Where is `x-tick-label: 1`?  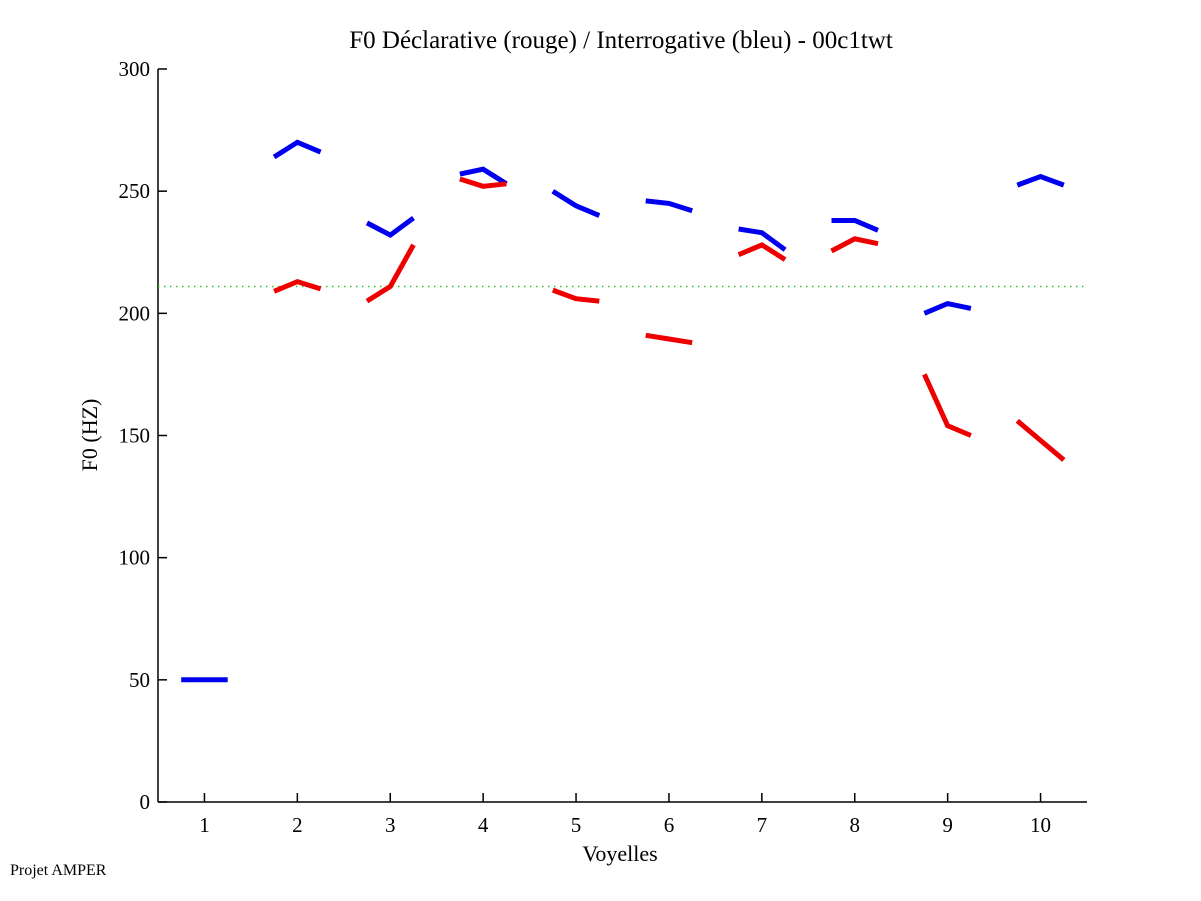 x-tick-label: 1 is located at coordinates (204, 825).